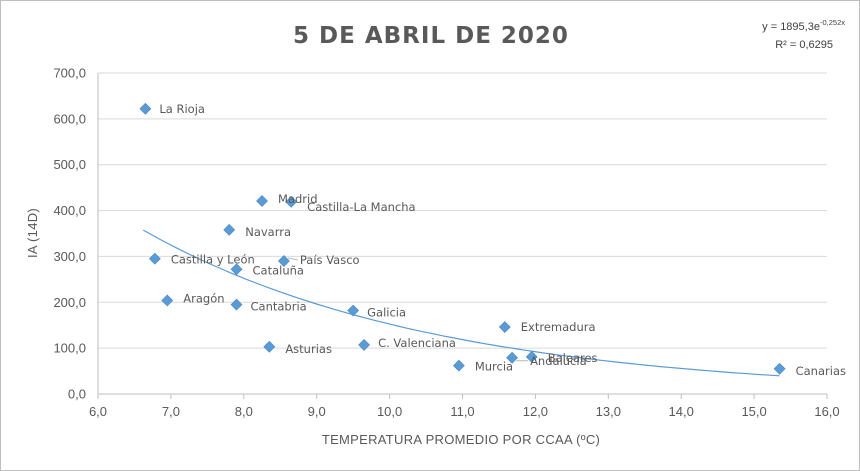 This screenshot has width=860, height=471. I want to click on trendline-equation: y = 1895,3e-0,252x, so click(803, 25).